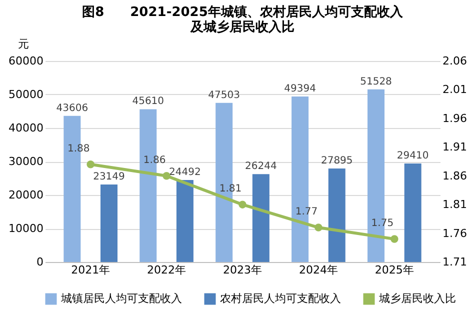 This screenshot has width=475, height=313. I want to click on x-tick-label: 2021年, so click(90, 270).